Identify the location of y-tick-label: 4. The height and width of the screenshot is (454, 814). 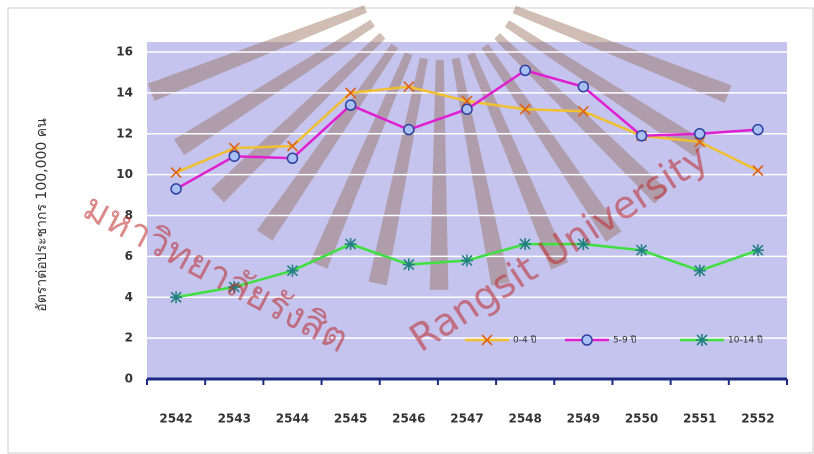
(129, 297).